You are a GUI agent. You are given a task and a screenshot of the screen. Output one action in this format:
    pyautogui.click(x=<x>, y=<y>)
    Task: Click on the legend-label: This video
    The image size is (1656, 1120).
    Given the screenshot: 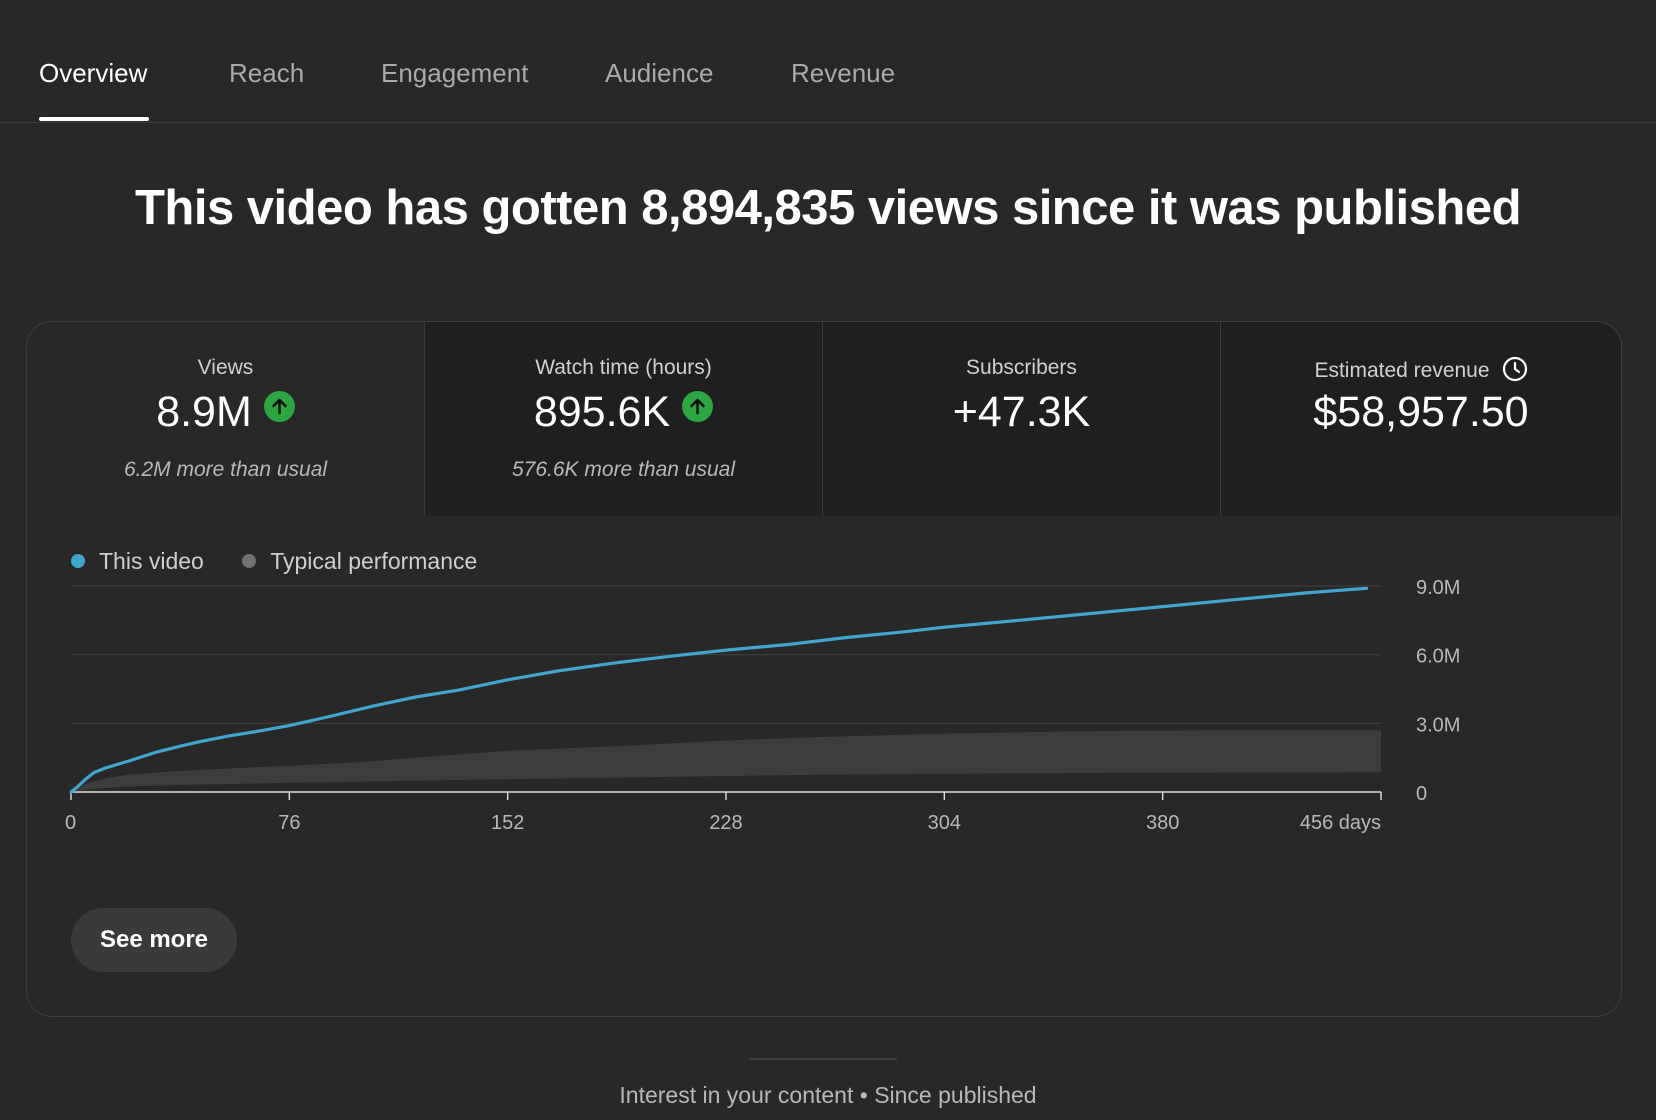 What is the action you would take?
    pyautogui.click(x=151, y=561)
    